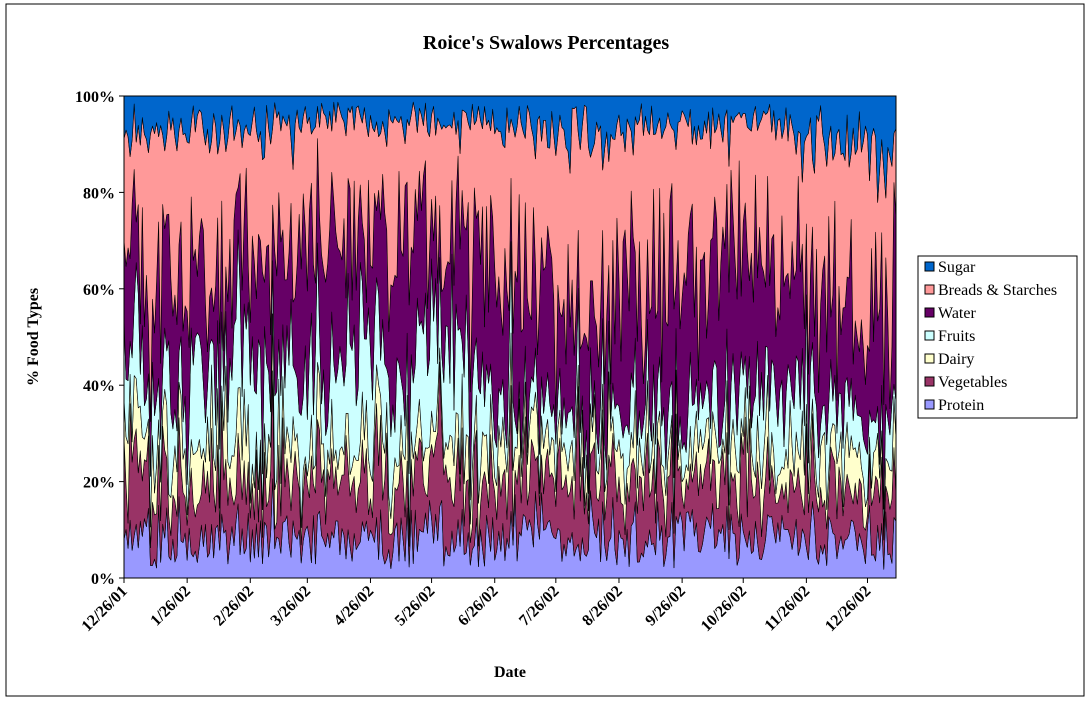  Describe the element at coordinates (961, 405) in the screenshot. I see `legend-label: Protein` at that location.